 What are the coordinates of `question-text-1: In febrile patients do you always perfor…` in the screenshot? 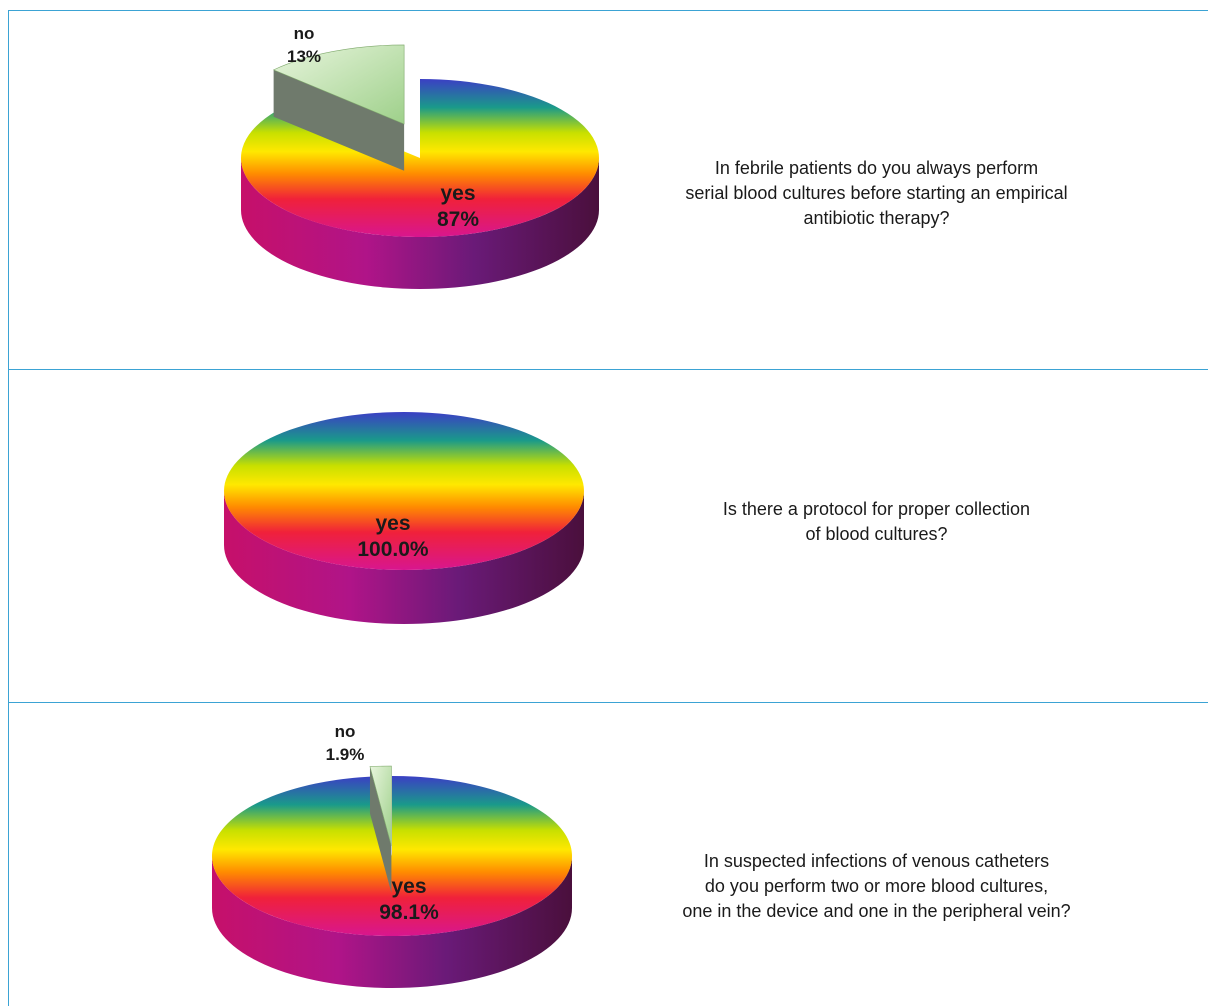 It's located at (876, 193).